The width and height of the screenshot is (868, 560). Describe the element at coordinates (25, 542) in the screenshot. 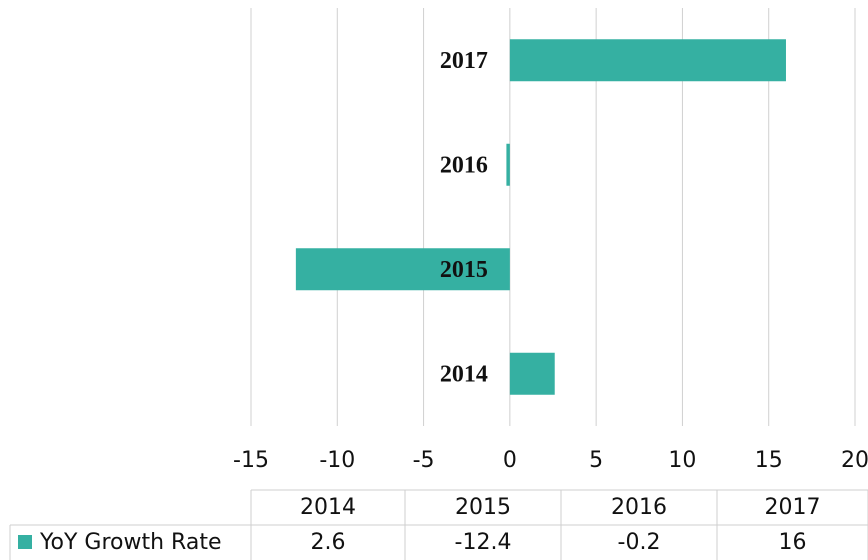

I see `legend-swatch` at that location.